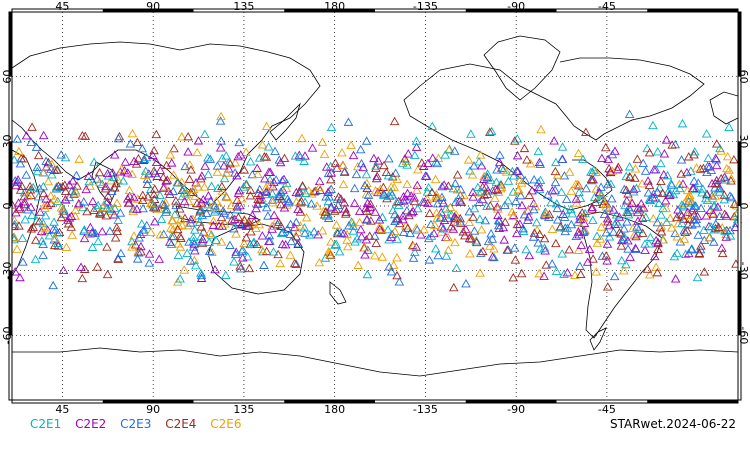 Image resolution: width=750 pixels, height=450 pixels. Describe the element at coordinates (243, 409) in the screenshot. I see `lon-tick-label-bottom: 135` at that location.